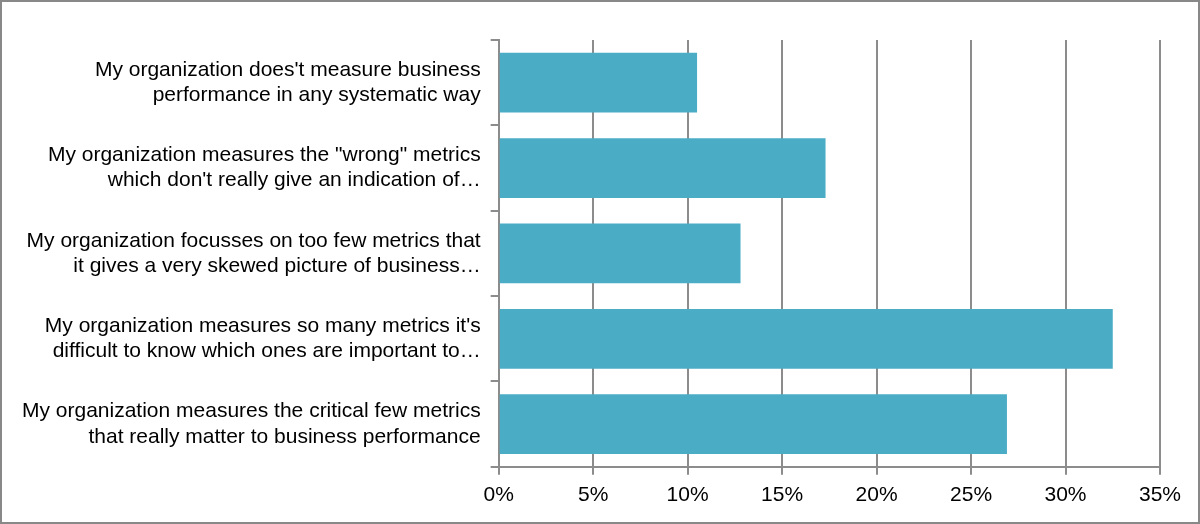 The image size is (1200, 524). Describe the element at coordinates (782, 494) in the screenshot. I see `x-tick-label: 15%` at that location.